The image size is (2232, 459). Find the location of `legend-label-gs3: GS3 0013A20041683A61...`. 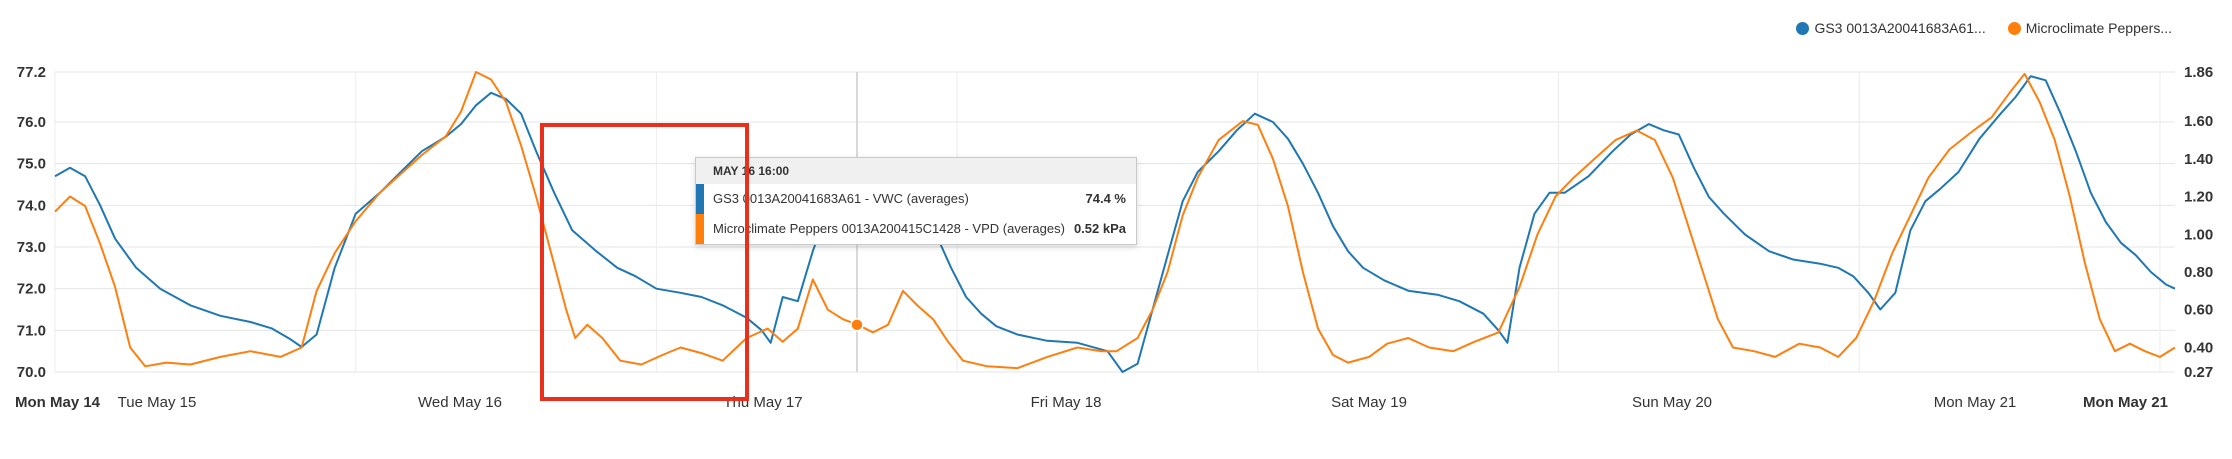

legend-label-gs3: GS3 0013A20041683A61... is located at coordinates (1900, 28).